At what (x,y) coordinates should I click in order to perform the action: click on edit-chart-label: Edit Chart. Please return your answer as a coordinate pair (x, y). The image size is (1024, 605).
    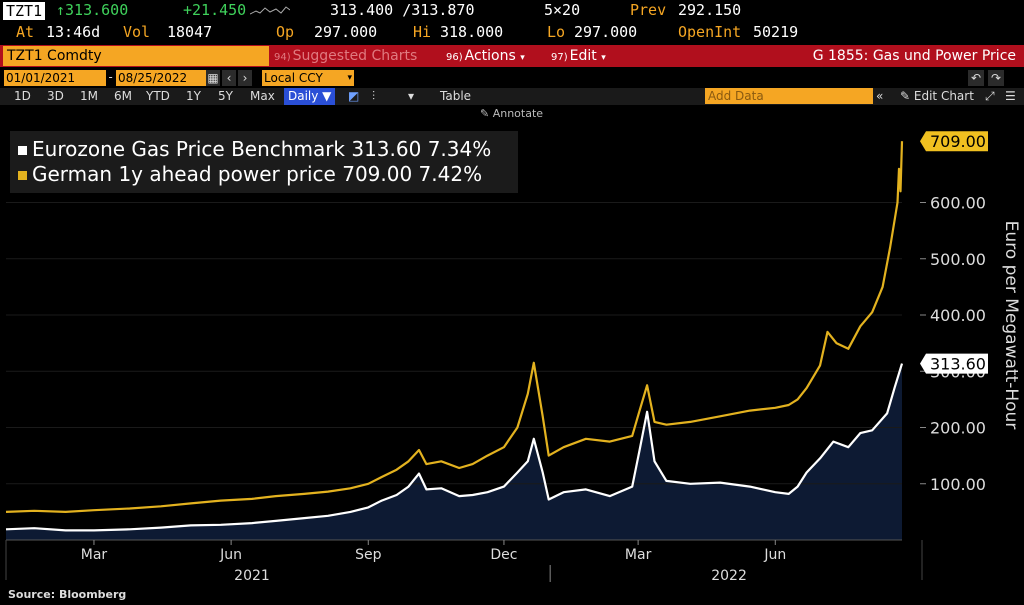
    Looking at the image, I should click on (943, 96).